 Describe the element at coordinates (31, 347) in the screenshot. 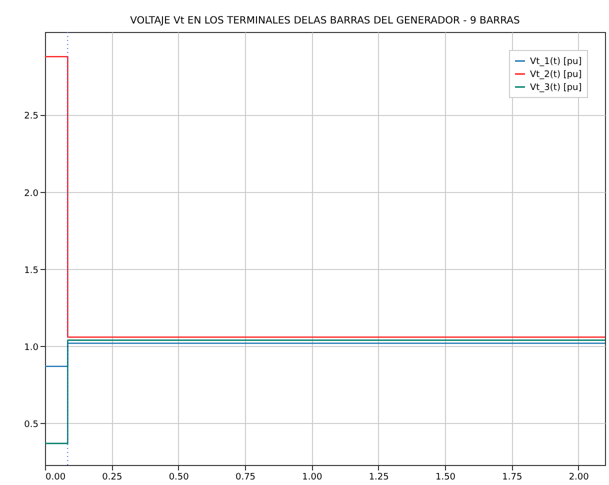

I see `y-tick-label: 1.0` at that location.